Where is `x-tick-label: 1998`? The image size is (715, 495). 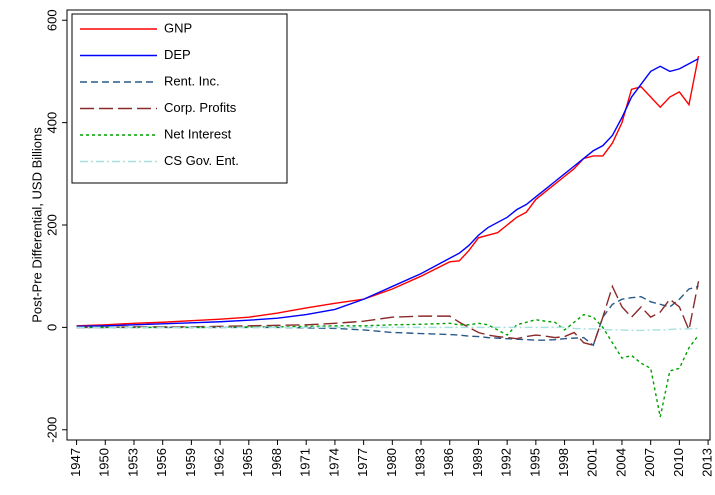 x-tick-label: 1998 is located at coordinates (563, 462).